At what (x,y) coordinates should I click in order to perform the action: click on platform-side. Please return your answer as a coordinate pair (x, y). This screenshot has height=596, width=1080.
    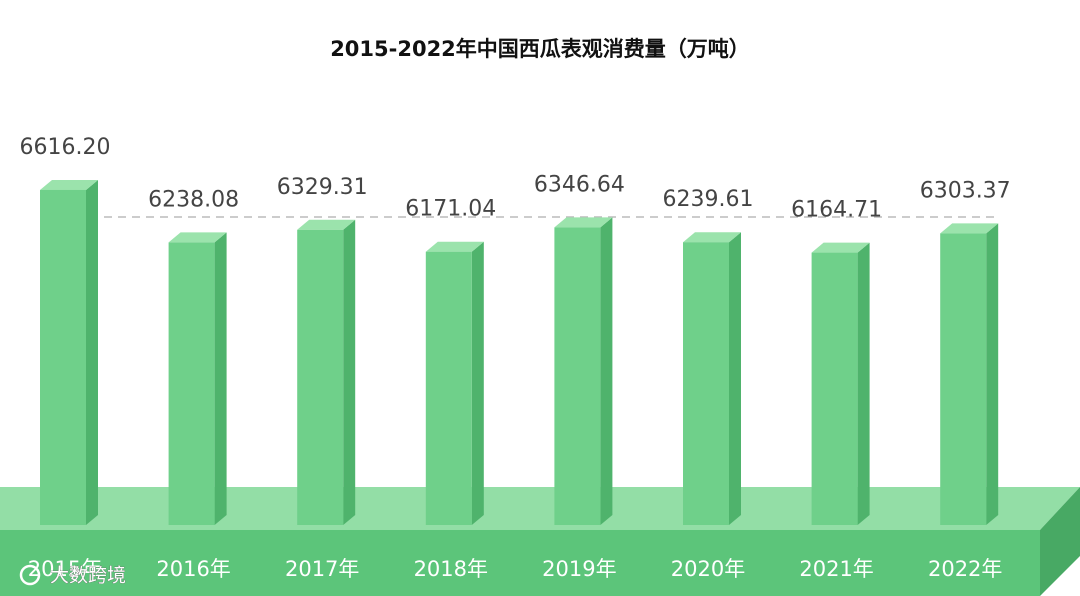
    Looking at the image, I should click on (1060, 541).